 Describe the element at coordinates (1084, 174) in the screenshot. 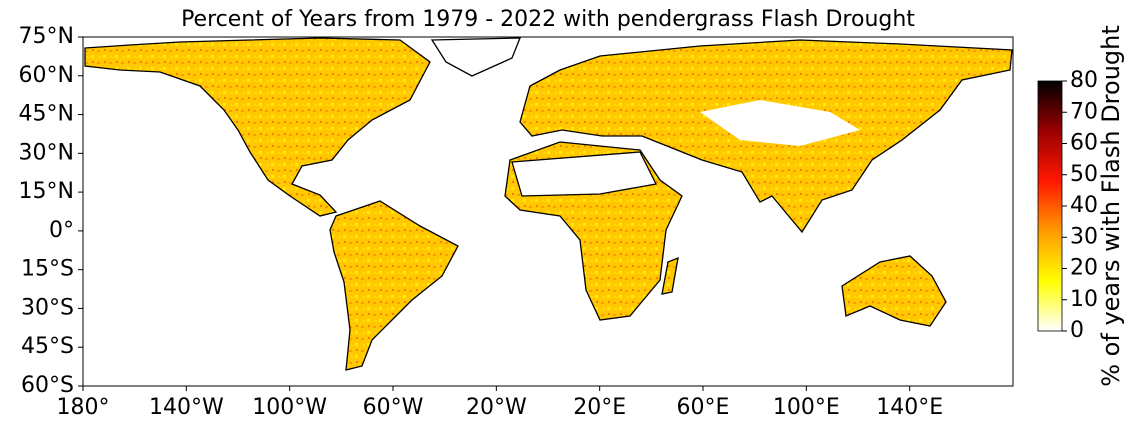

I see `colorbar-tick-label: 50` at that location.